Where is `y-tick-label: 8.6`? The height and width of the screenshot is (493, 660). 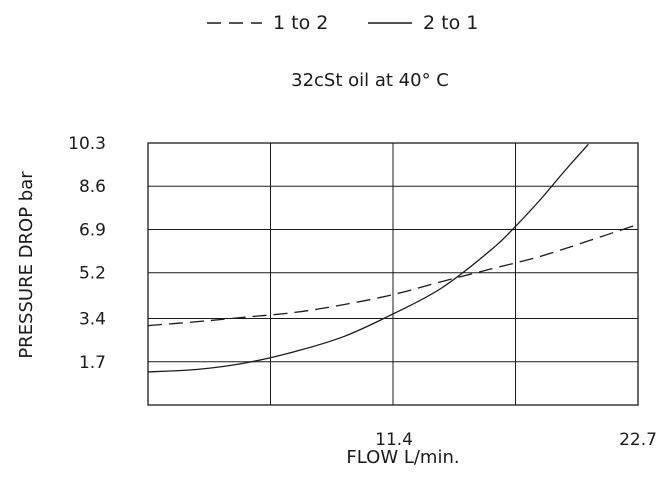
y-tick-label: 8.6 is located at coordinates (92, 187).